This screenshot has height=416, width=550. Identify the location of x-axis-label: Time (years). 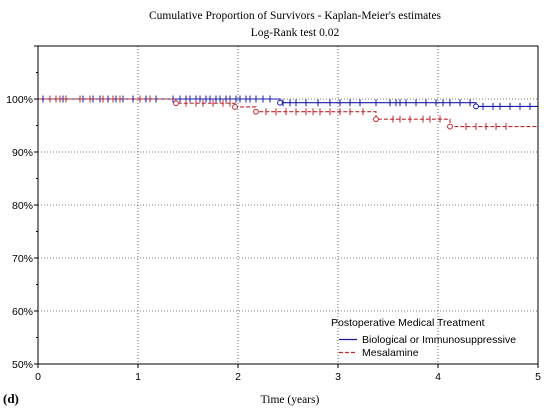
(290, 400).